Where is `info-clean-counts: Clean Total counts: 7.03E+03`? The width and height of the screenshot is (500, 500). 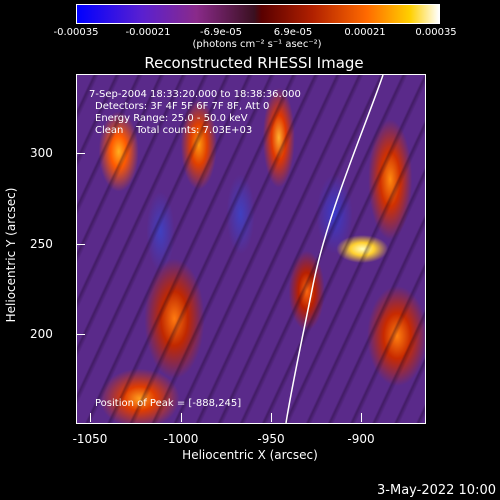
info-clean-counts: Clean Total counts: 7.03E+03 is located at coordinates (174, 130).